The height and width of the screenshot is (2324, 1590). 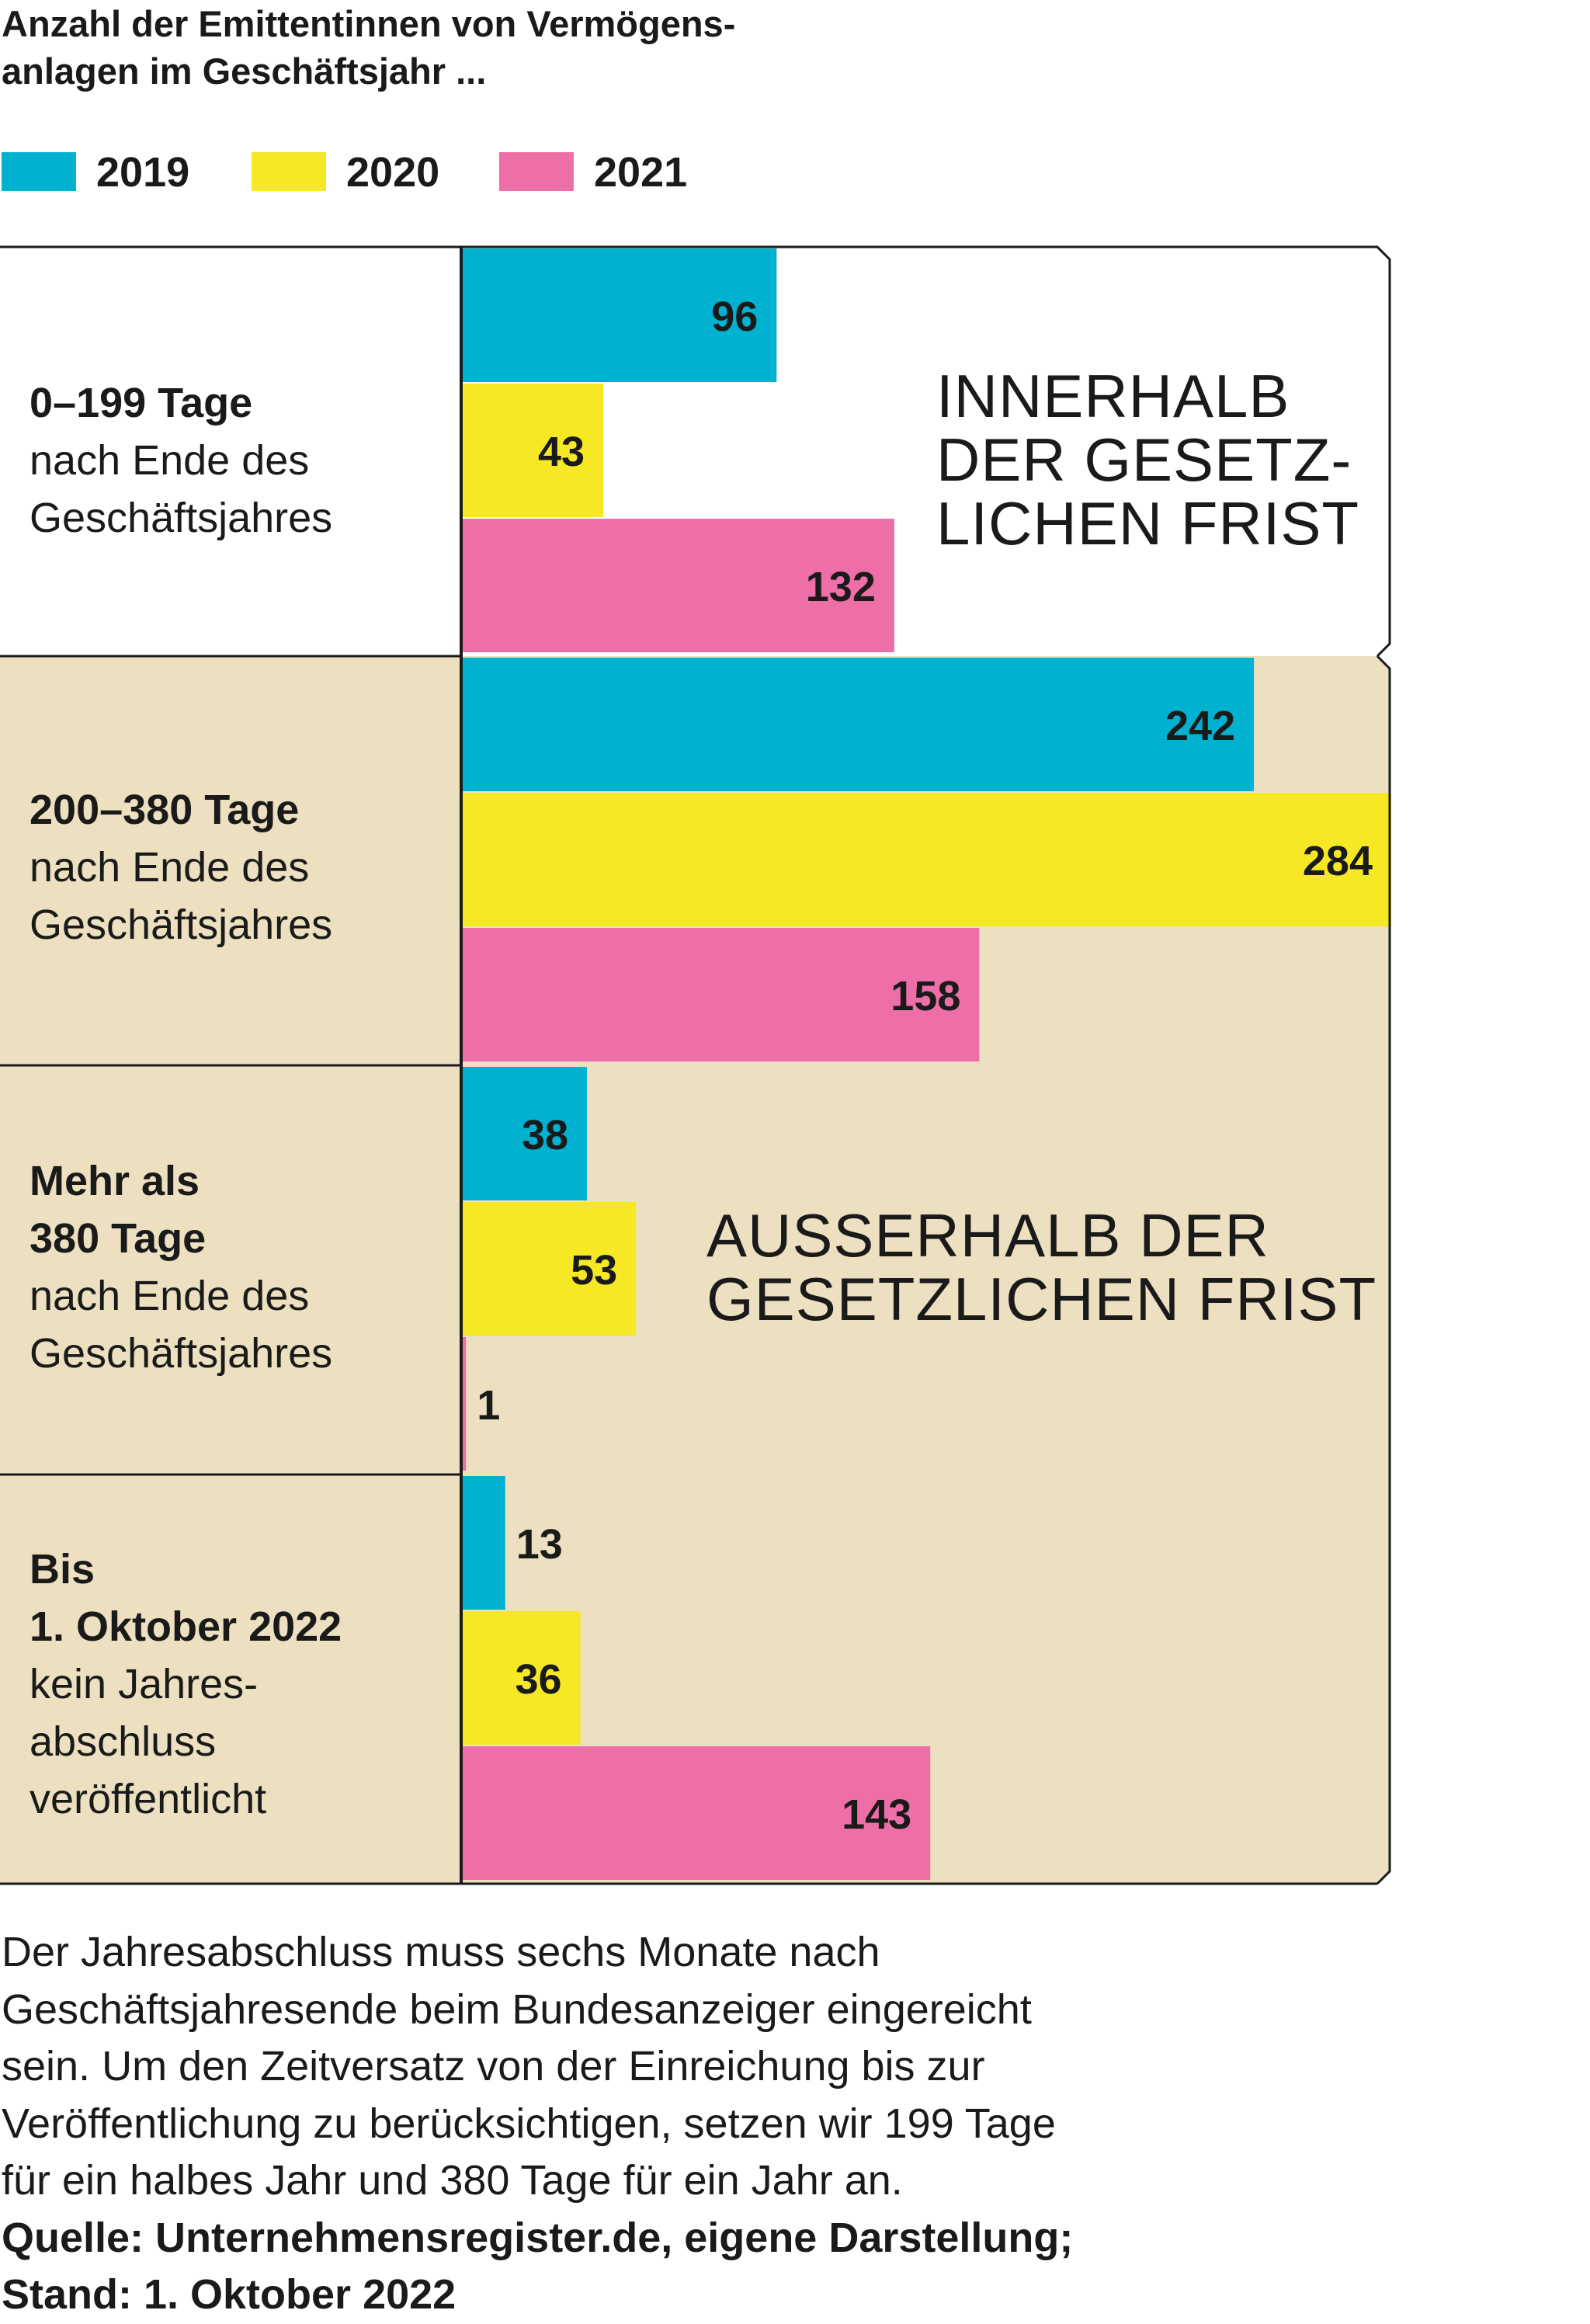 I want to click on within-region-frame, so click(x=926, y=451).